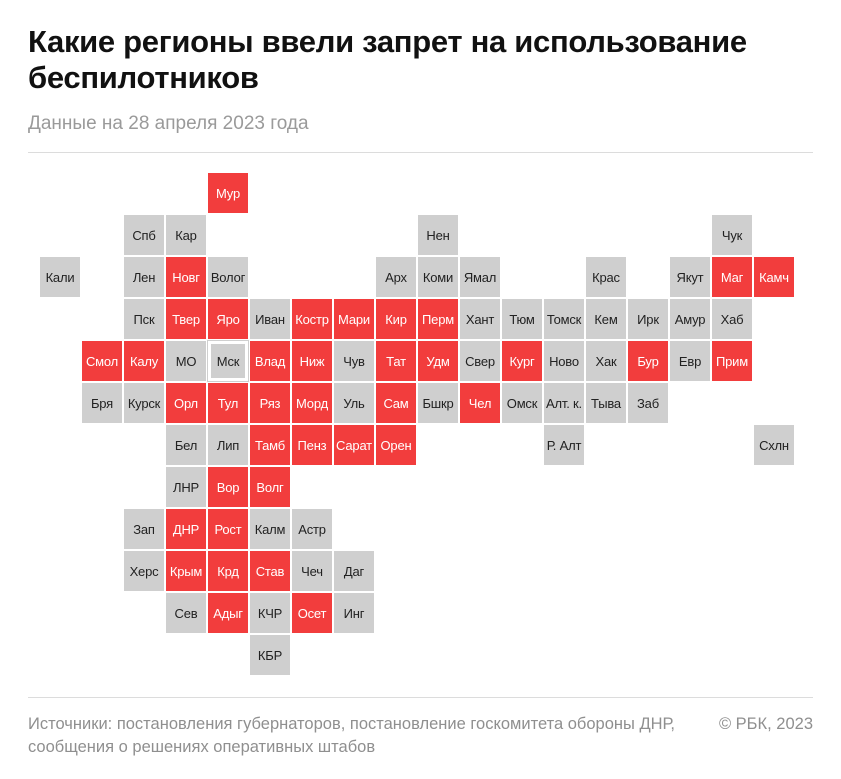 Image resolution: width=841 pixels, height=779 pixels. I want to click on region-tile: Кем, so click(606, 319).